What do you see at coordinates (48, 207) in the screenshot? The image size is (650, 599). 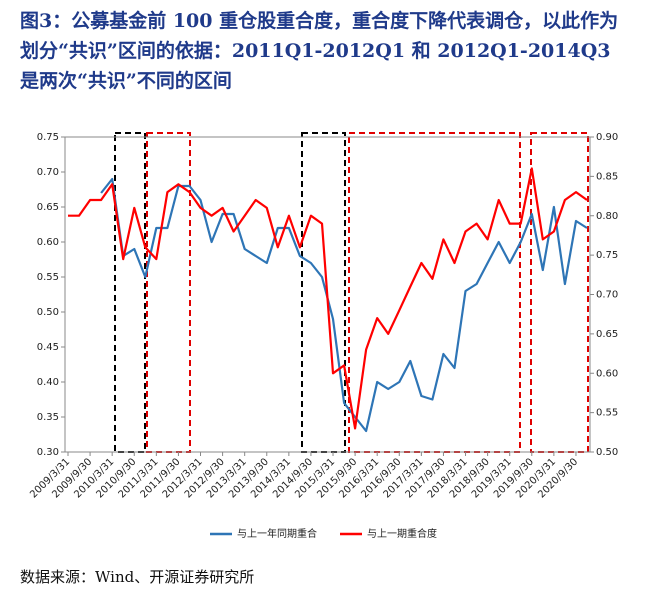 I see `y-tick-label: 0.65` at bounding box center [48, 207].